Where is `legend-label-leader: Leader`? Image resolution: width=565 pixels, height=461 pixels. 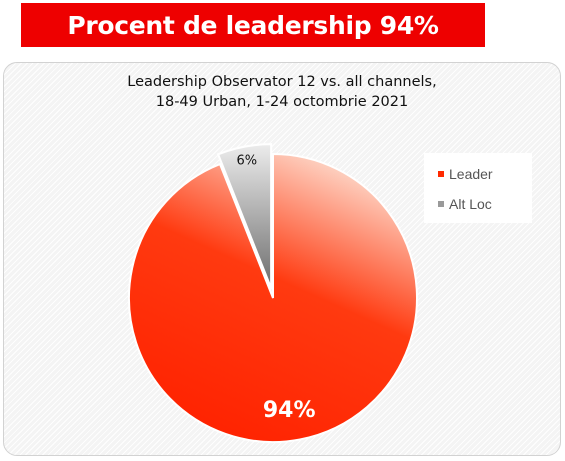
legend-label-leader: Leader is located at coordinates (471, 174).